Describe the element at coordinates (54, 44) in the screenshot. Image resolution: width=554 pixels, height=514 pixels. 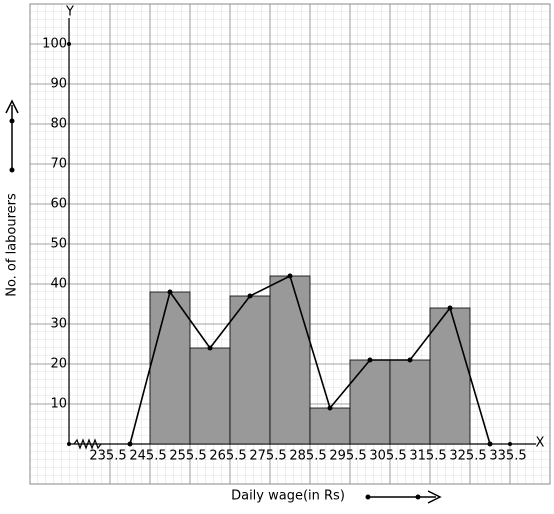
I see `y-tick-label: 100` at that location.